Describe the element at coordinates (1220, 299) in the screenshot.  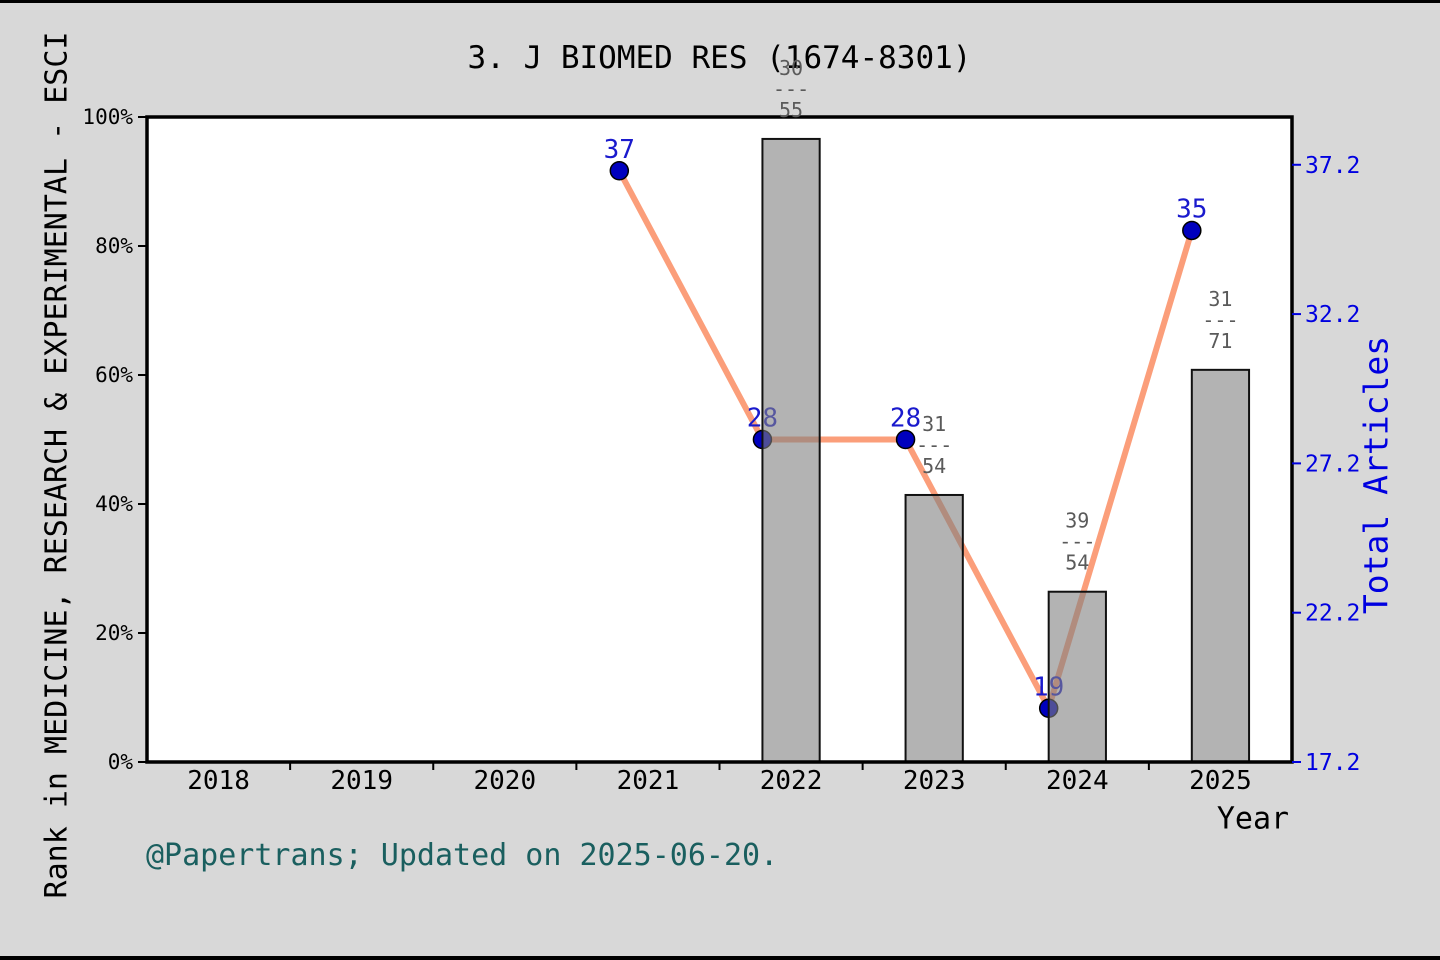
I see `fraction-numerator-2025: 31` at that location.